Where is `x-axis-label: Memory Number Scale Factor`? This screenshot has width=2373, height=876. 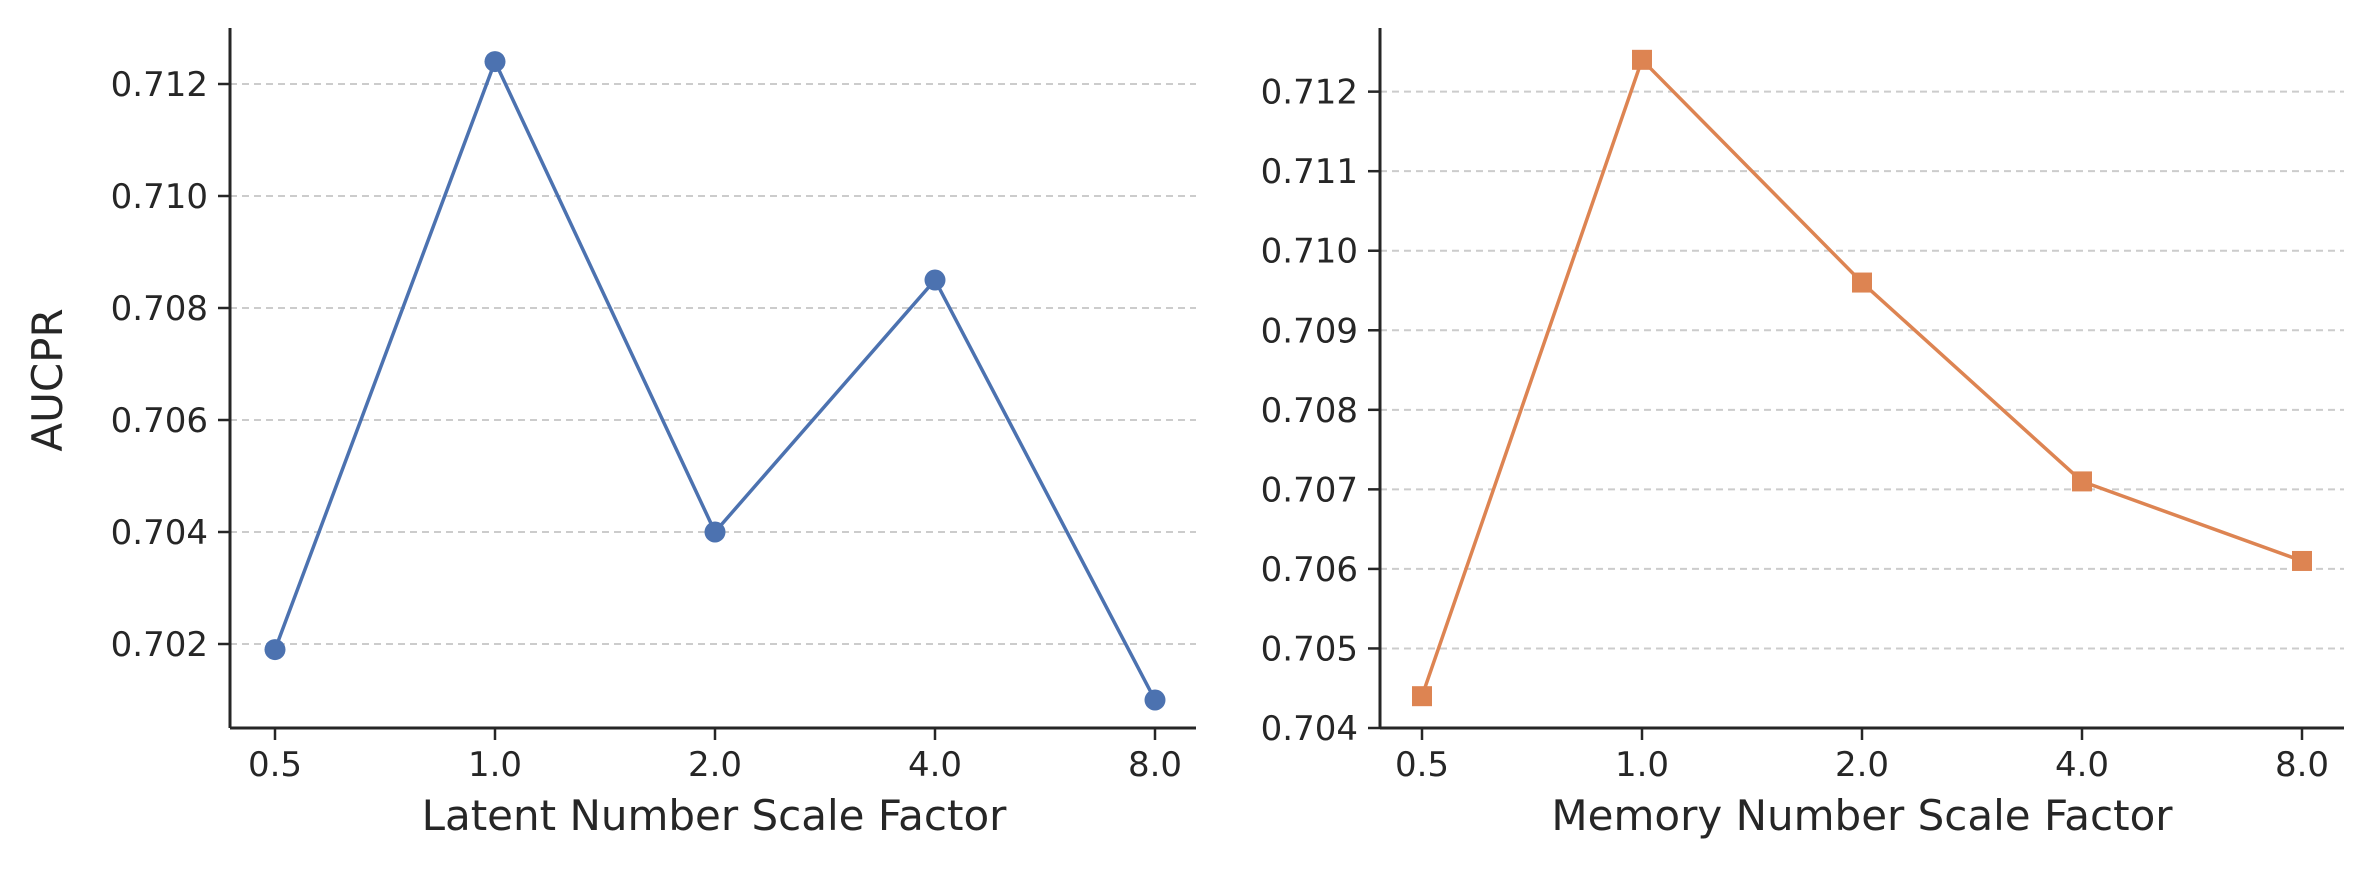 x-axis-label: Memory Number Scale Factor is located at coordinates (1862, 815).